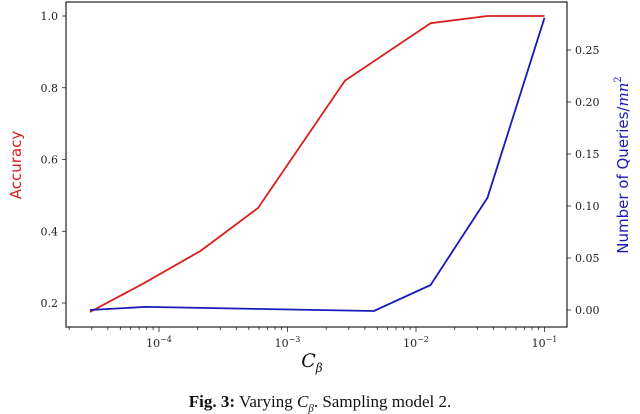 The image size is (640, 414). I want to click on caption-text-before: Varying, so click(266, 401).